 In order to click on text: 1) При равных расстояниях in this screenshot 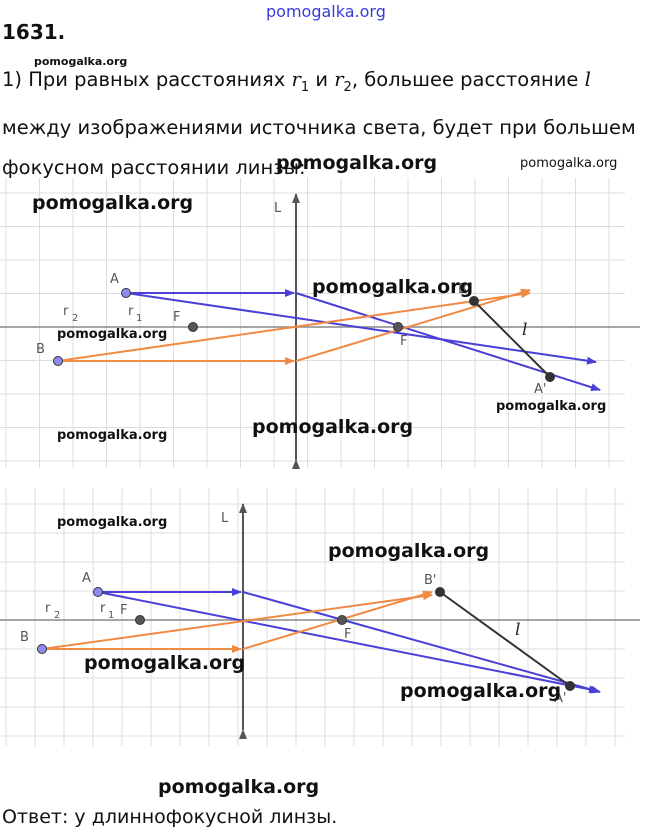, I will do `click(147, 79)`.